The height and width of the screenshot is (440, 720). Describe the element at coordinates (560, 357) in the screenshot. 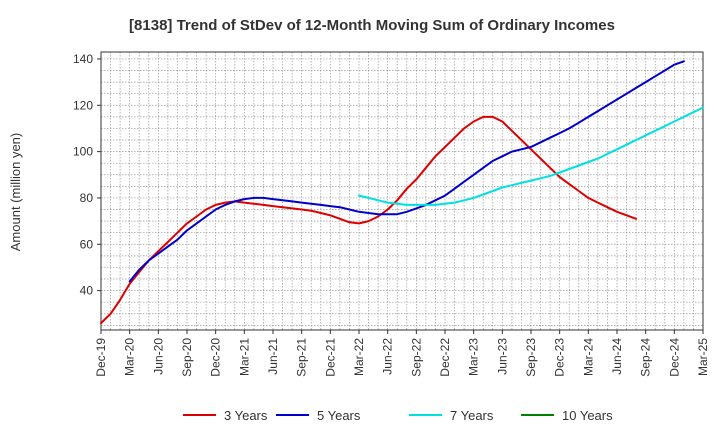

I see `x-tick-label: Dec-23` at that location.